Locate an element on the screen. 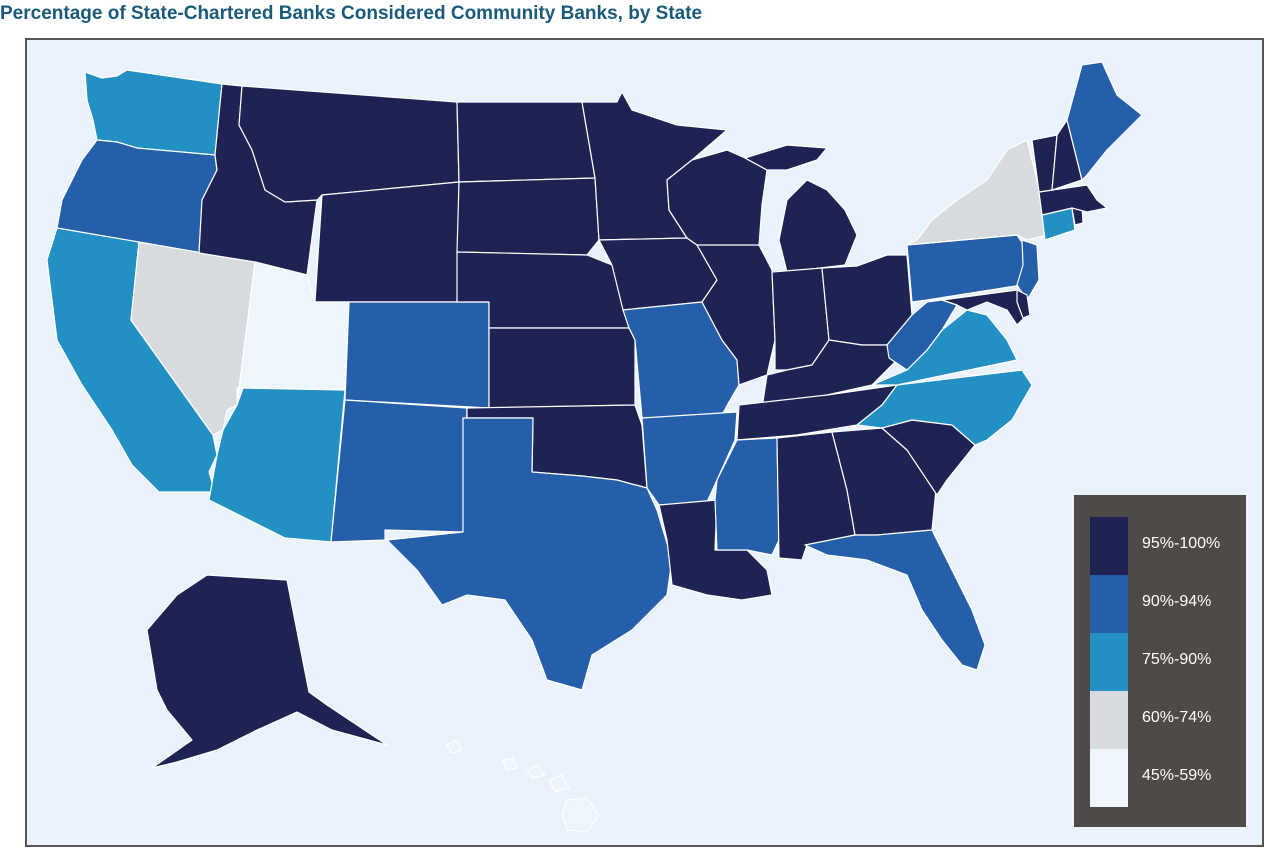  legend-item: 60%-74% is located at coordinates (1168, 720).